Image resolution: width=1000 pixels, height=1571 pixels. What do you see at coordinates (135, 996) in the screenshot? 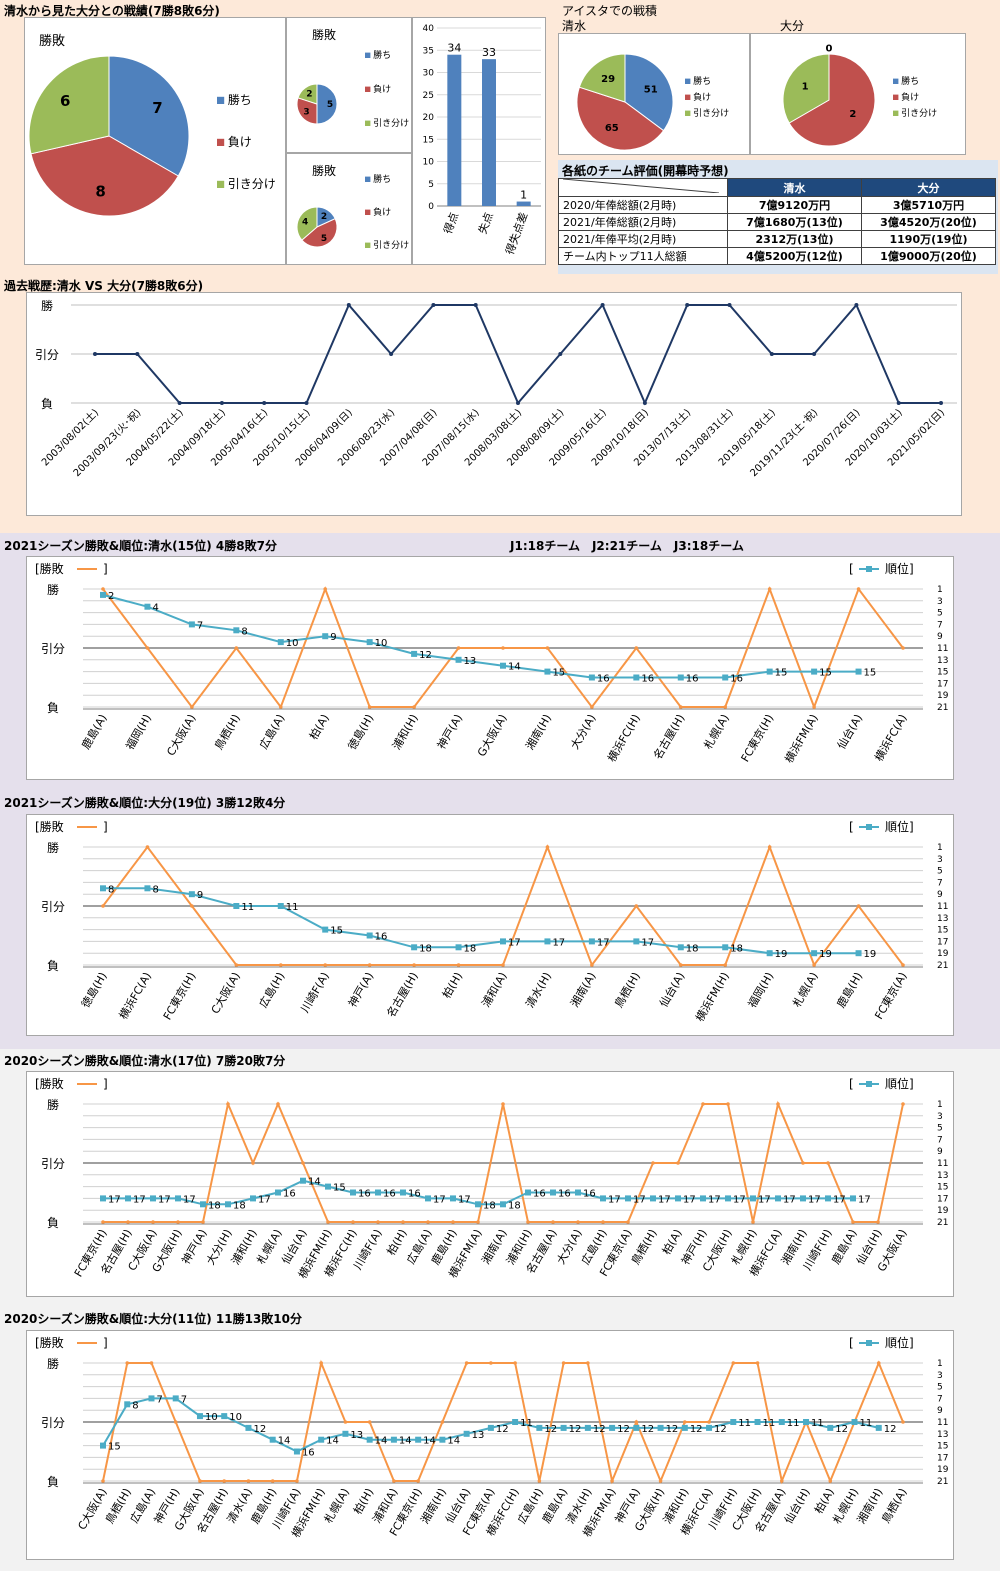
I see `chart1-cat-1: 横浜FC(A)` at bounding box center [135, 996].